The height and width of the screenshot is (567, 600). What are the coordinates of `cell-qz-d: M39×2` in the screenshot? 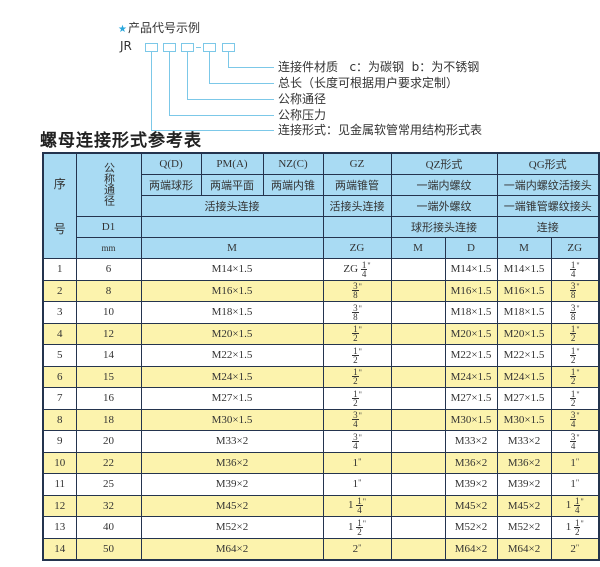 It's located at (471, 484).